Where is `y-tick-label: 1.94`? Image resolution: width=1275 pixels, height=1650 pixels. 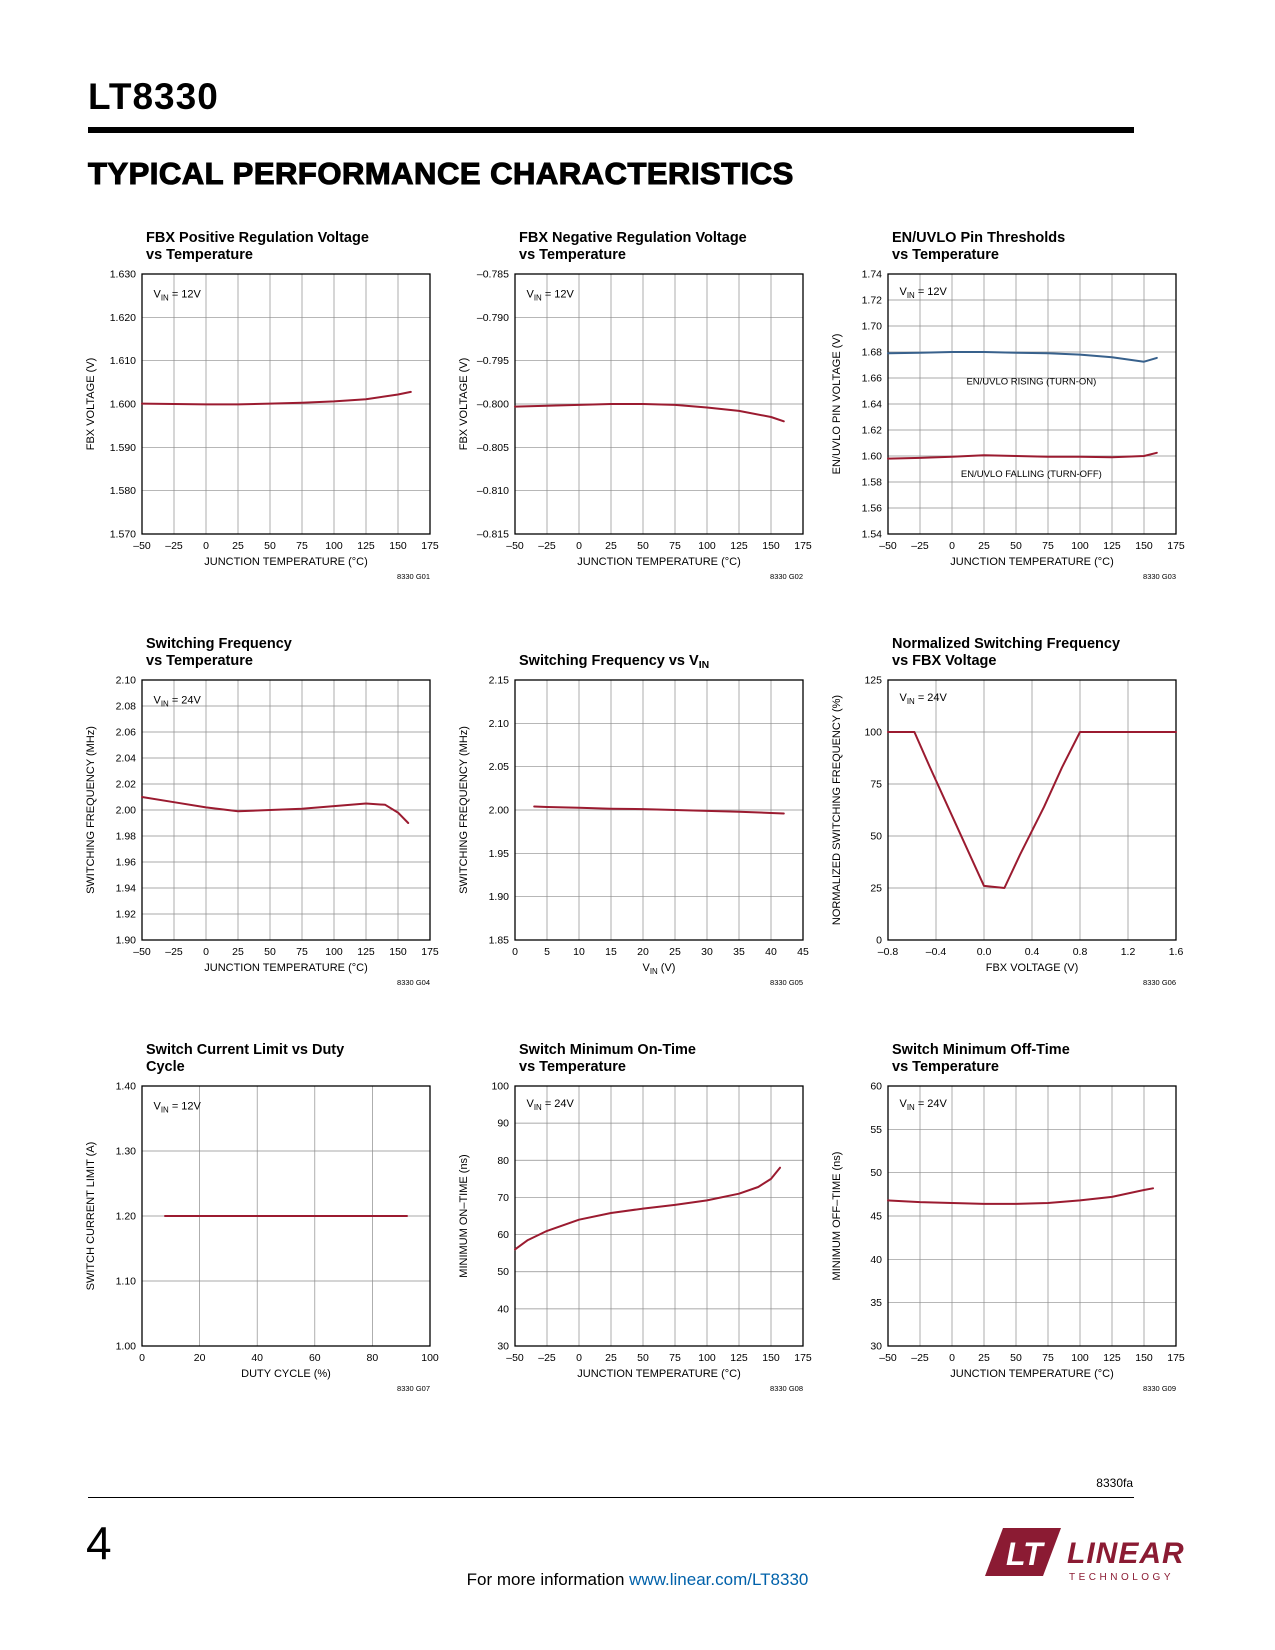 y-tick-label: 1.94 is located at coordinates (126, 889).